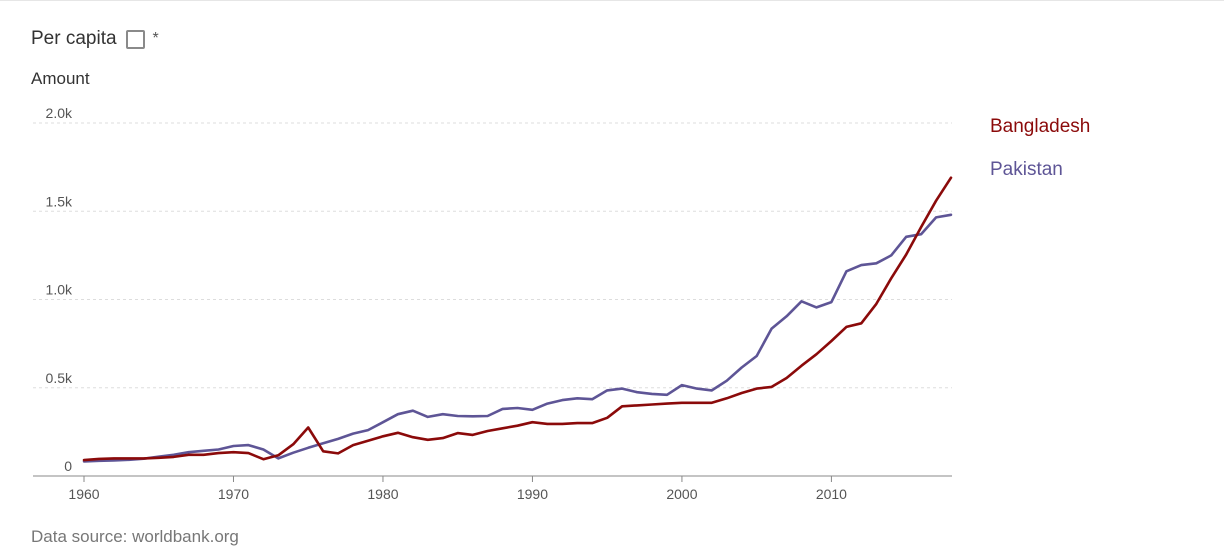  Describe the element at coordinates (59, 290) in the screenshot. I see `y-tick-label: 1.0k` at that location.